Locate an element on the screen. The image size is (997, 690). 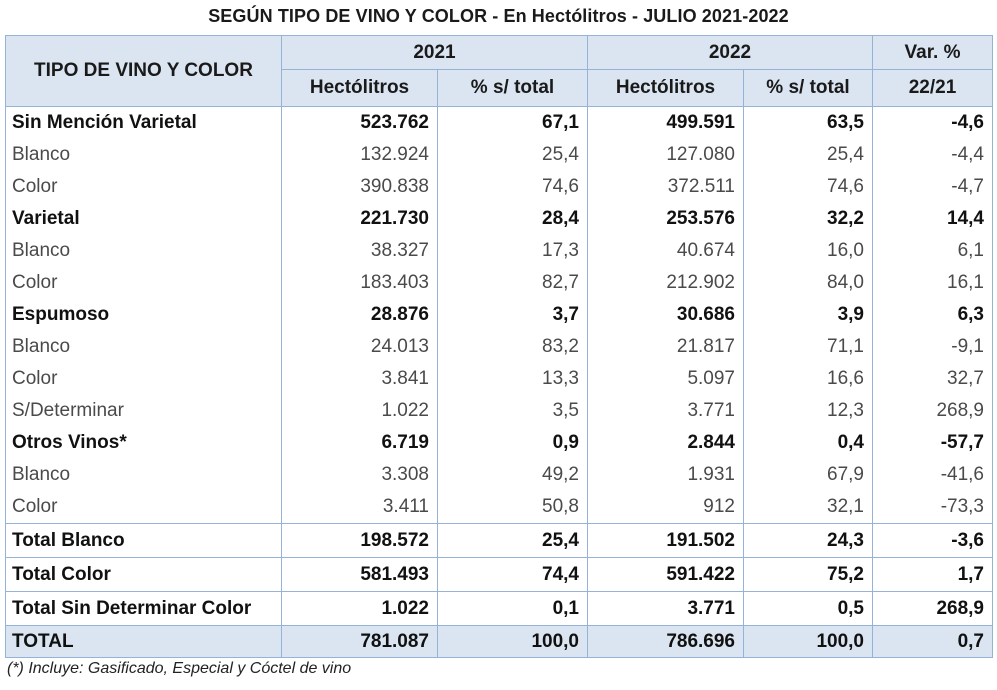
header-hectolitros-2021: Hectólitros is located at coordinates (359, 88).